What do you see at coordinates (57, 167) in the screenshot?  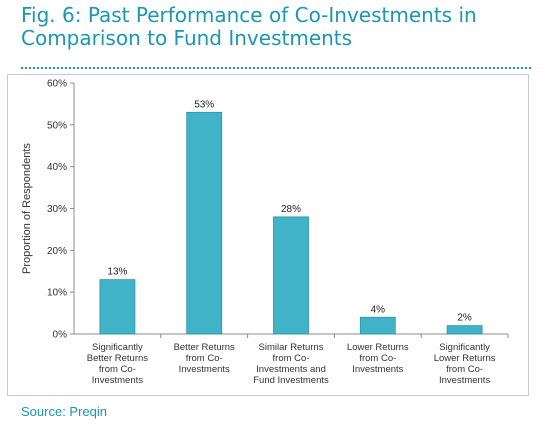 I see `y-tick-label: 40%` at bounding box center [57, 167].